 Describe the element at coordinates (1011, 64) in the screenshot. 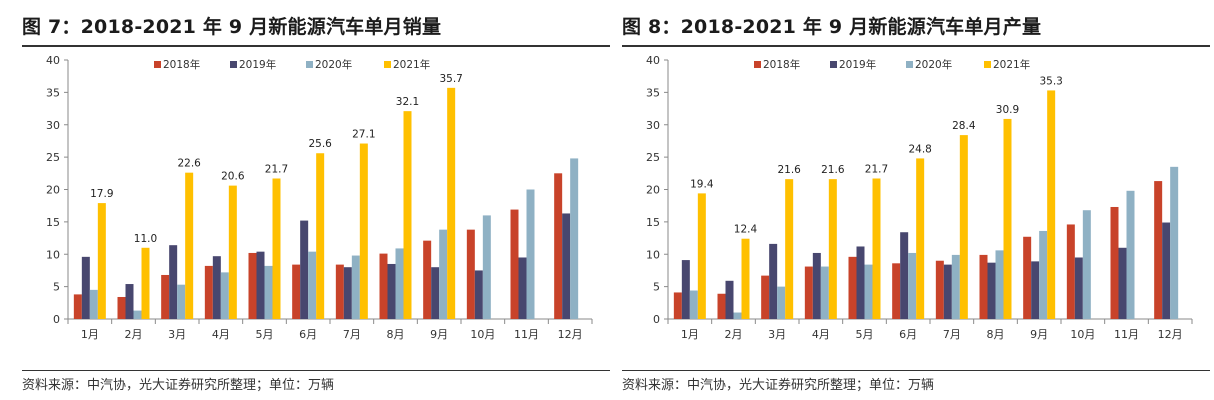

I see `legend-label: 2021年` at that location.